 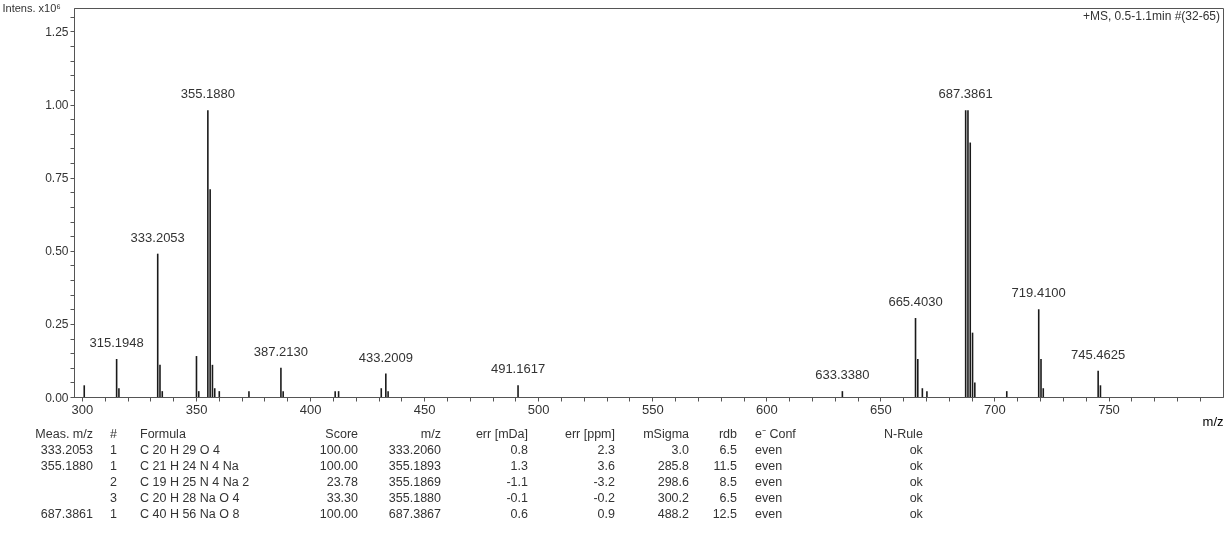 What do you see at coordinates (481, 466) in the screenshot?
I see `text: 355.1880 1 C 21 H 24 N 4 Na 100.00 355.1893 1.3 3.6 285.8 11.5 even ok` at bounding box center [481, 466].